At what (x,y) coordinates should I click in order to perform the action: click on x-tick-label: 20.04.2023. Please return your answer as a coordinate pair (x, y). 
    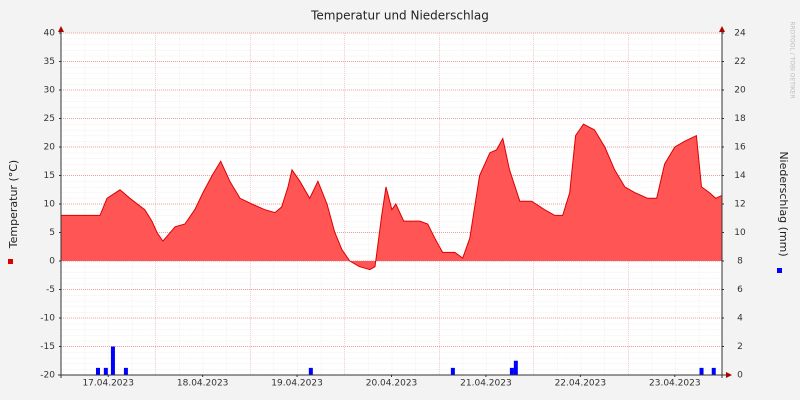
    Looking at the image, I should click on (392, 384).